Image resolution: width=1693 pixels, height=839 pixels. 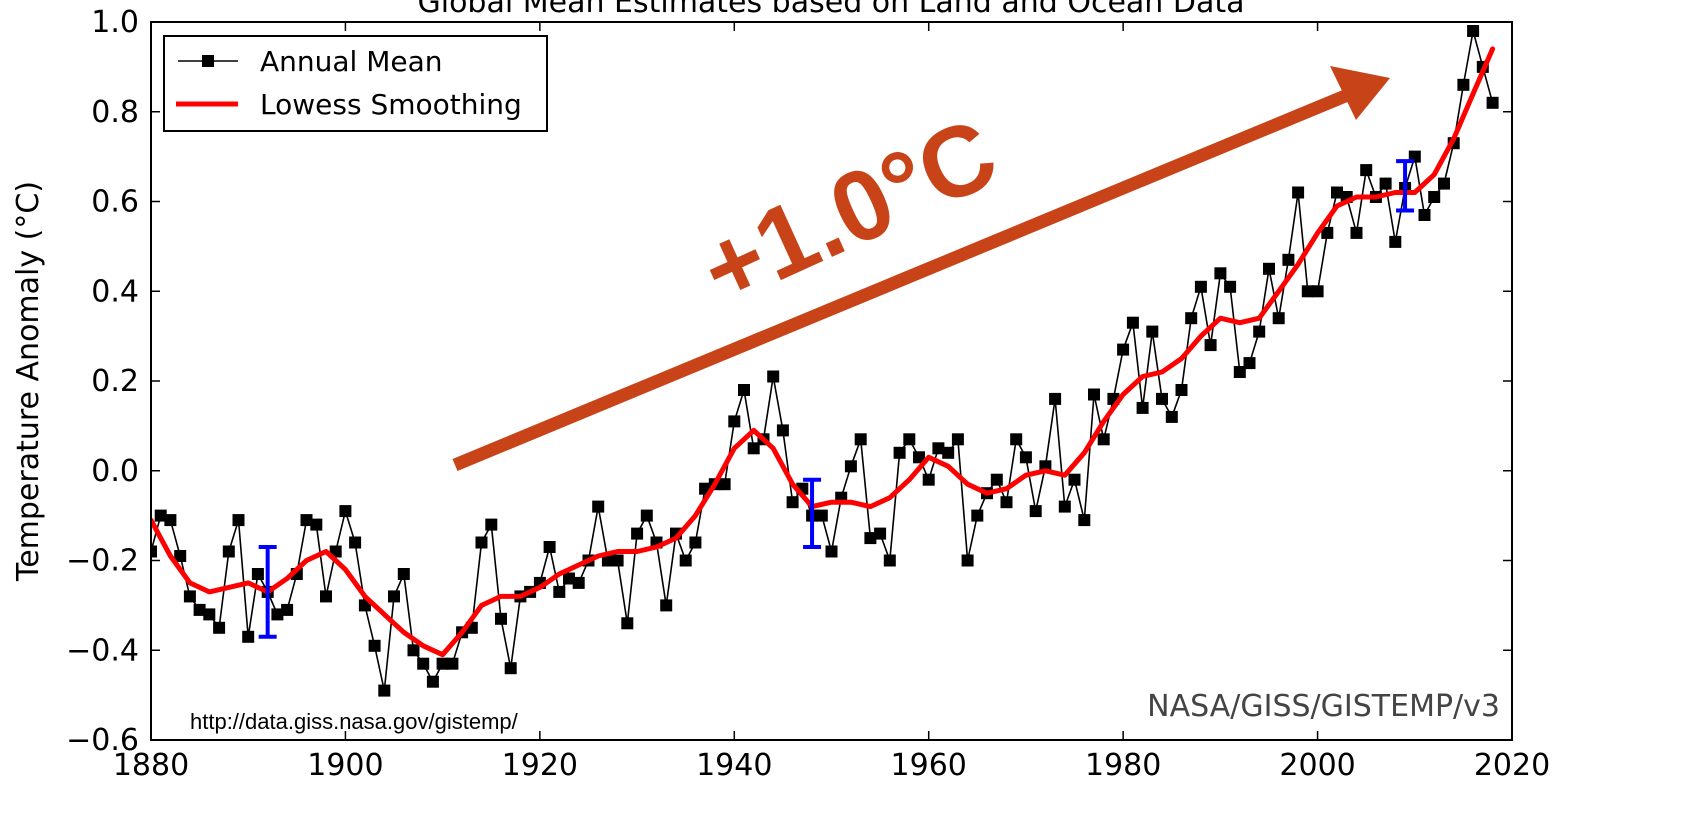 I want to click on x-tick-label: 1900, so click(x=345, y=765).